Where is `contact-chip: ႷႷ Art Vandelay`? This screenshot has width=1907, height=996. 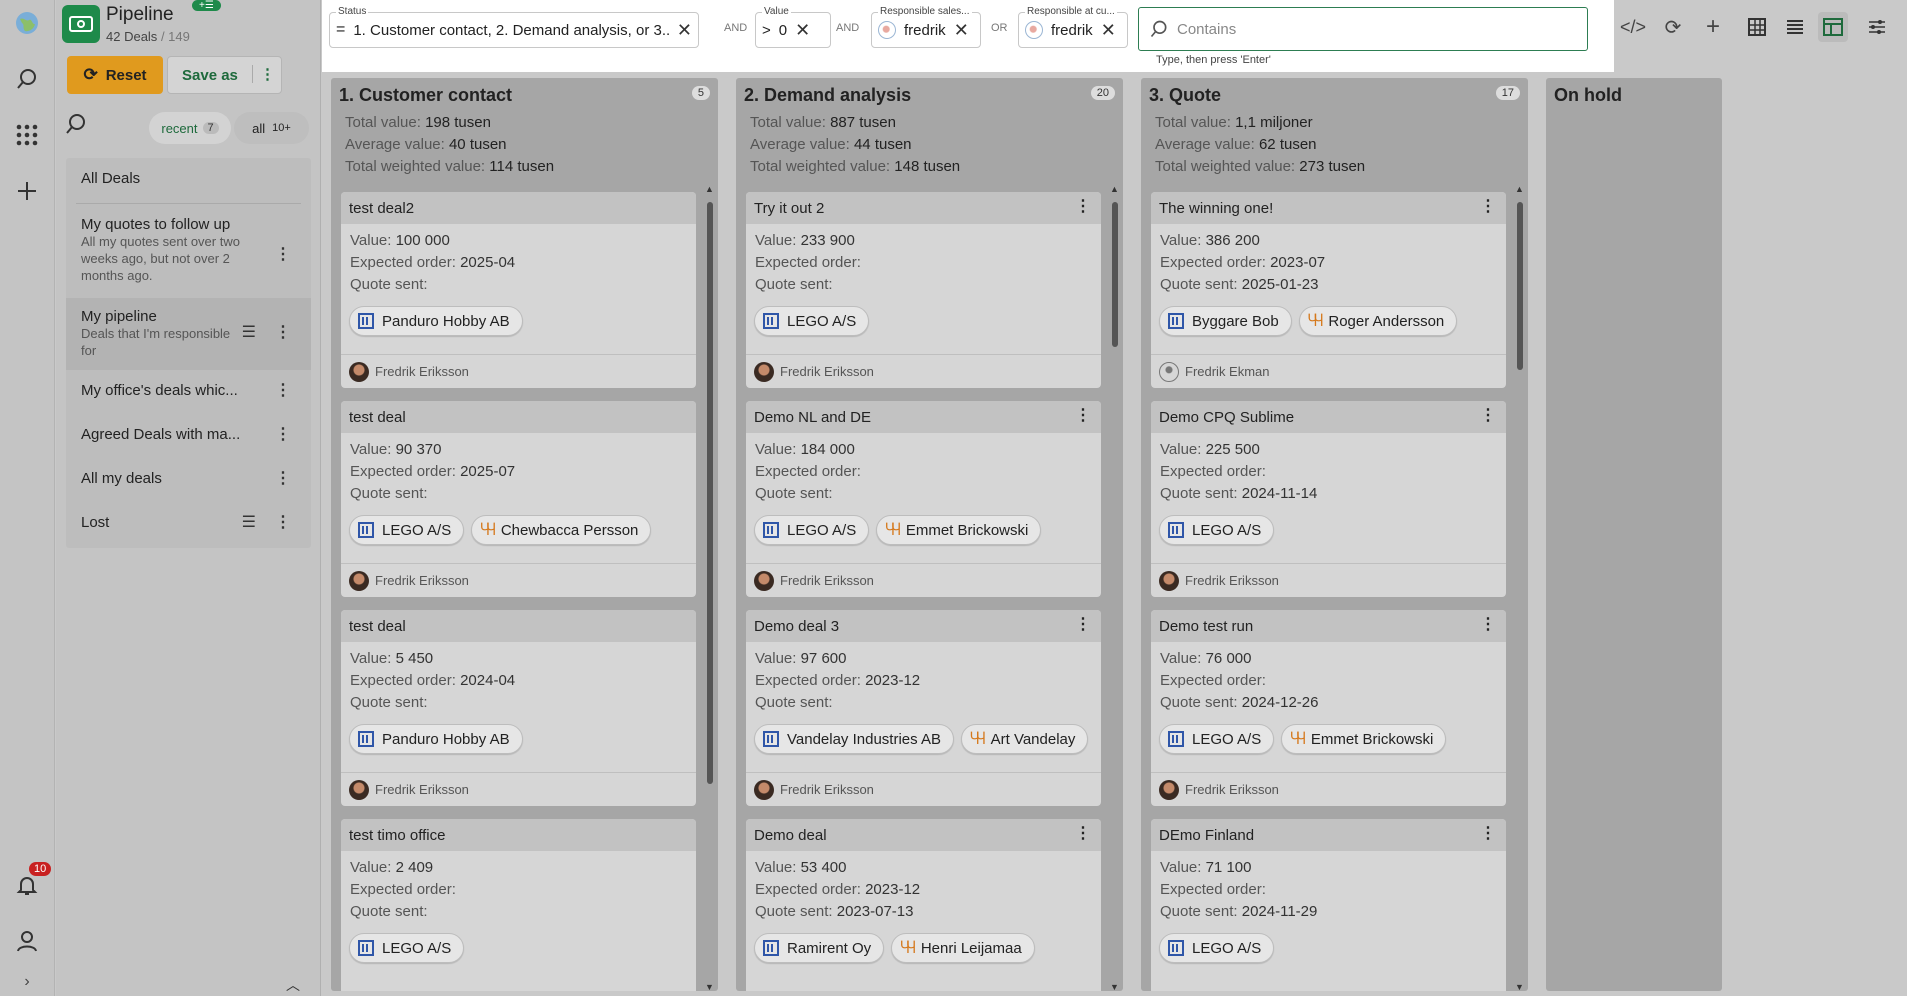
contact-chip: ႷႷ Art Vandelay is located at coordinates (1024, 739).